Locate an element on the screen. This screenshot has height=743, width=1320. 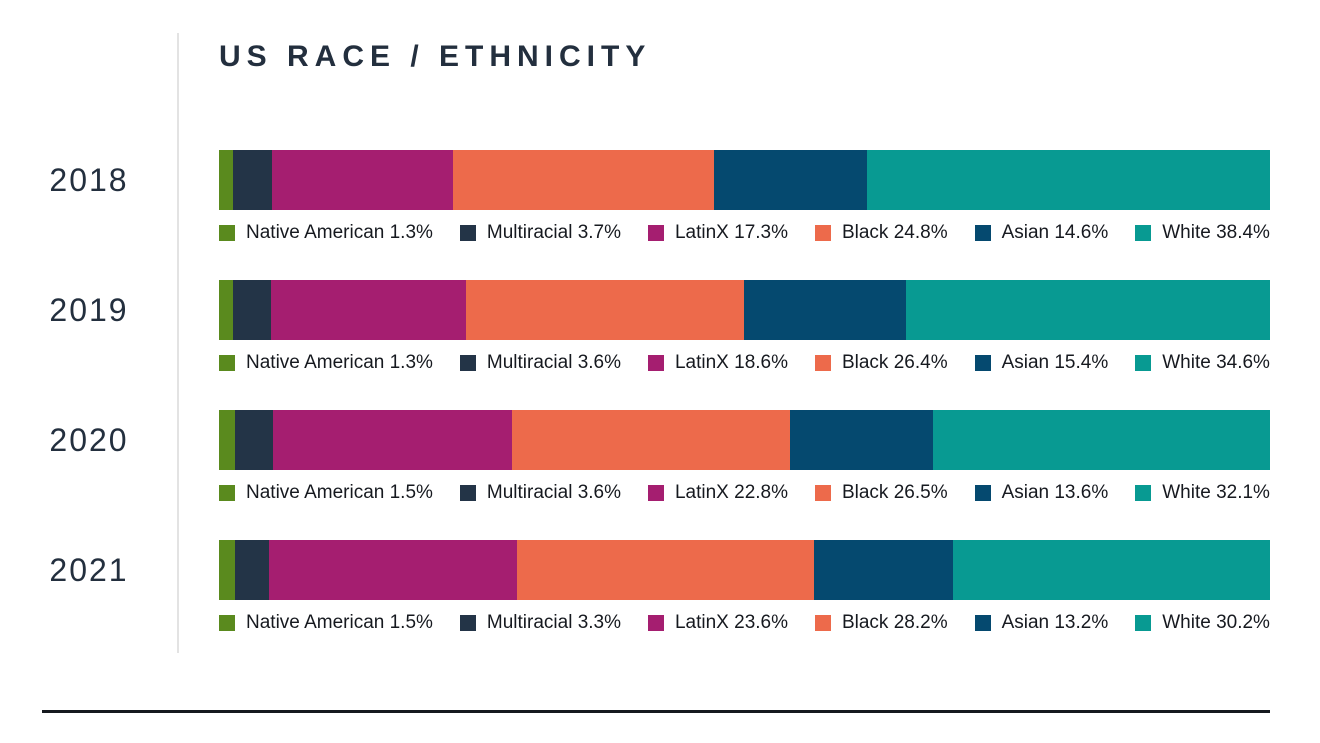
legend-item: Black 26.4% is located at coordinates (881, 363).